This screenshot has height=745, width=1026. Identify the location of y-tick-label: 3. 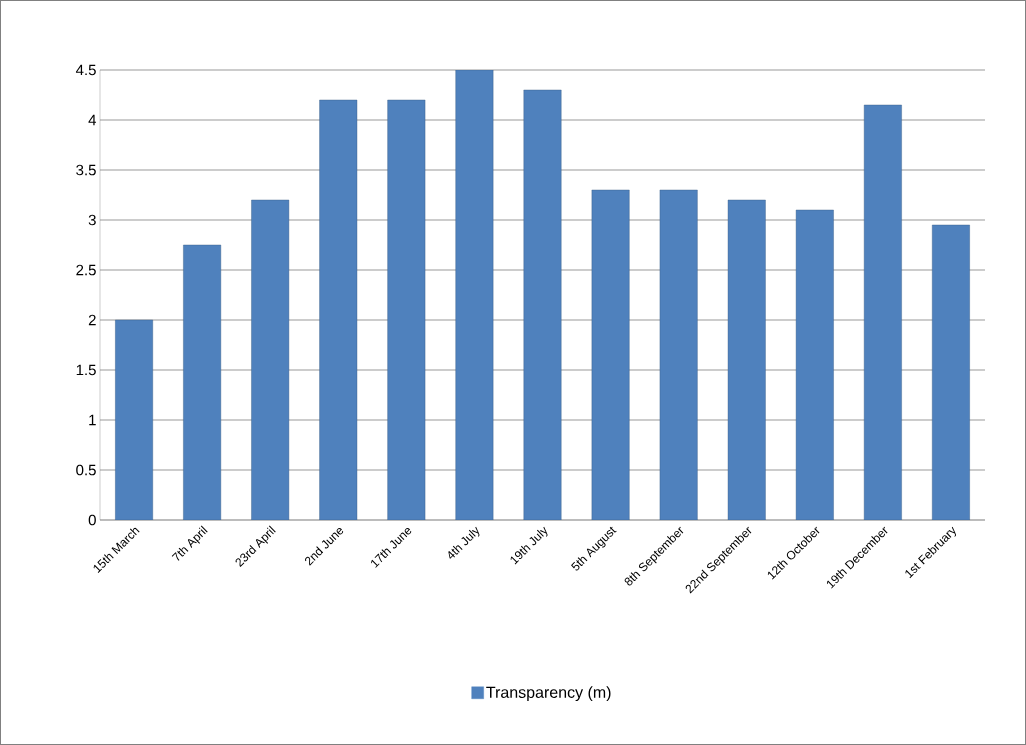
(92, 220).